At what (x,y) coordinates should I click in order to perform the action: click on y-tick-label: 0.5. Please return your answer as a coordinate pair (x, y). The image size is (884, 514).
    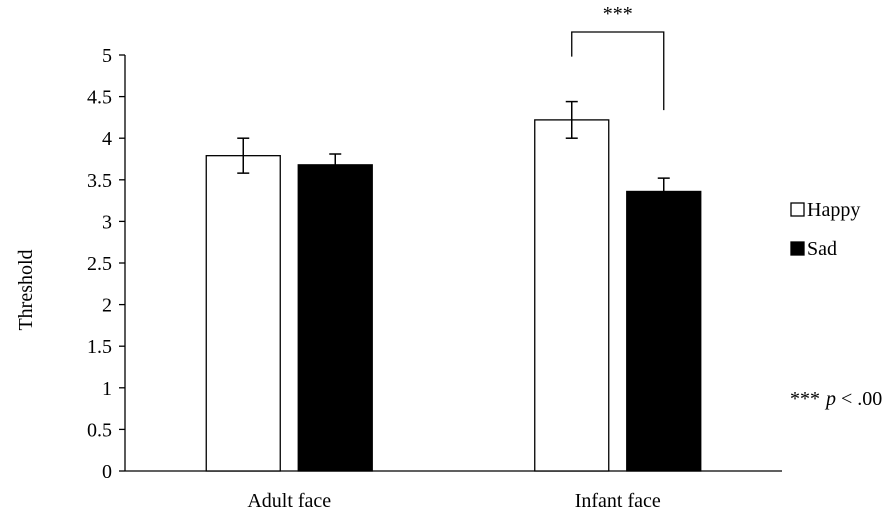
    Looking at the image, I should click on (99, 430).